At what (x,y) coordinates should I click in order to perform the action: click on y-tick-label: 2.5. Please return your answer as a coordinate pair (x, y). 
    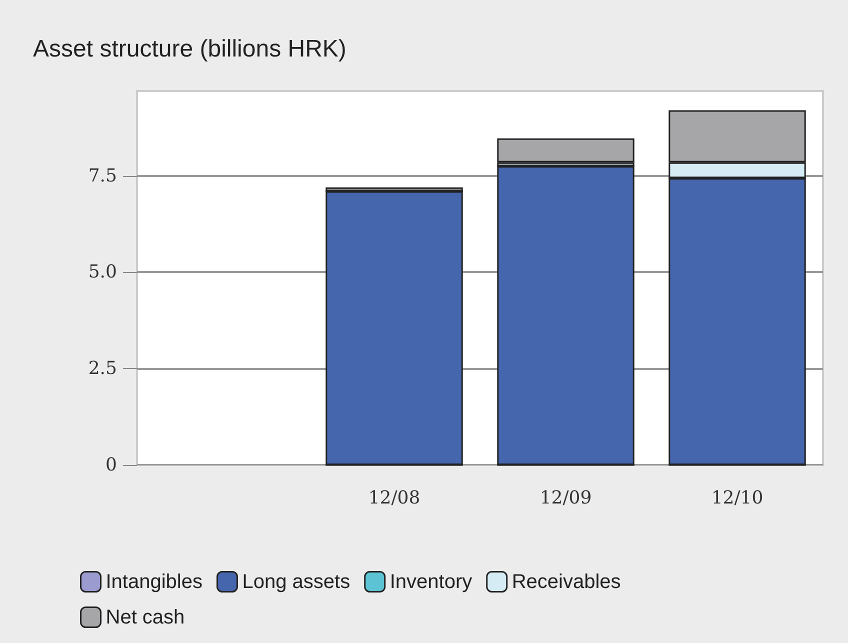
    Looking at the image, I should click on (102, 369).